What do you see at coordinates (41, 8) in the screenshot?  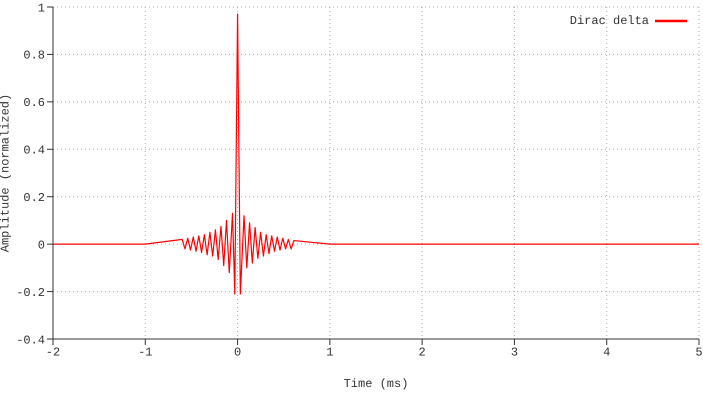 I see `y-tick-label: 1` at bounding box center [41, 8].